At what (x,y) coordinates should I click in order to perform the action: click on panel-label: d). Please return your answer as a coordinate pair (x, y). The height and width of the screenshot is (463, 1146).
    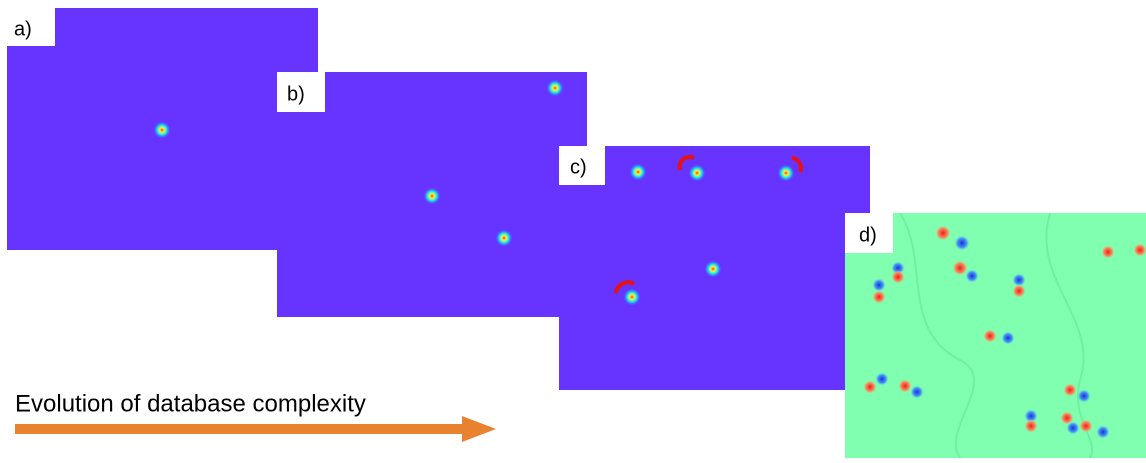
    Looking at the image, I should click on (868, 235).